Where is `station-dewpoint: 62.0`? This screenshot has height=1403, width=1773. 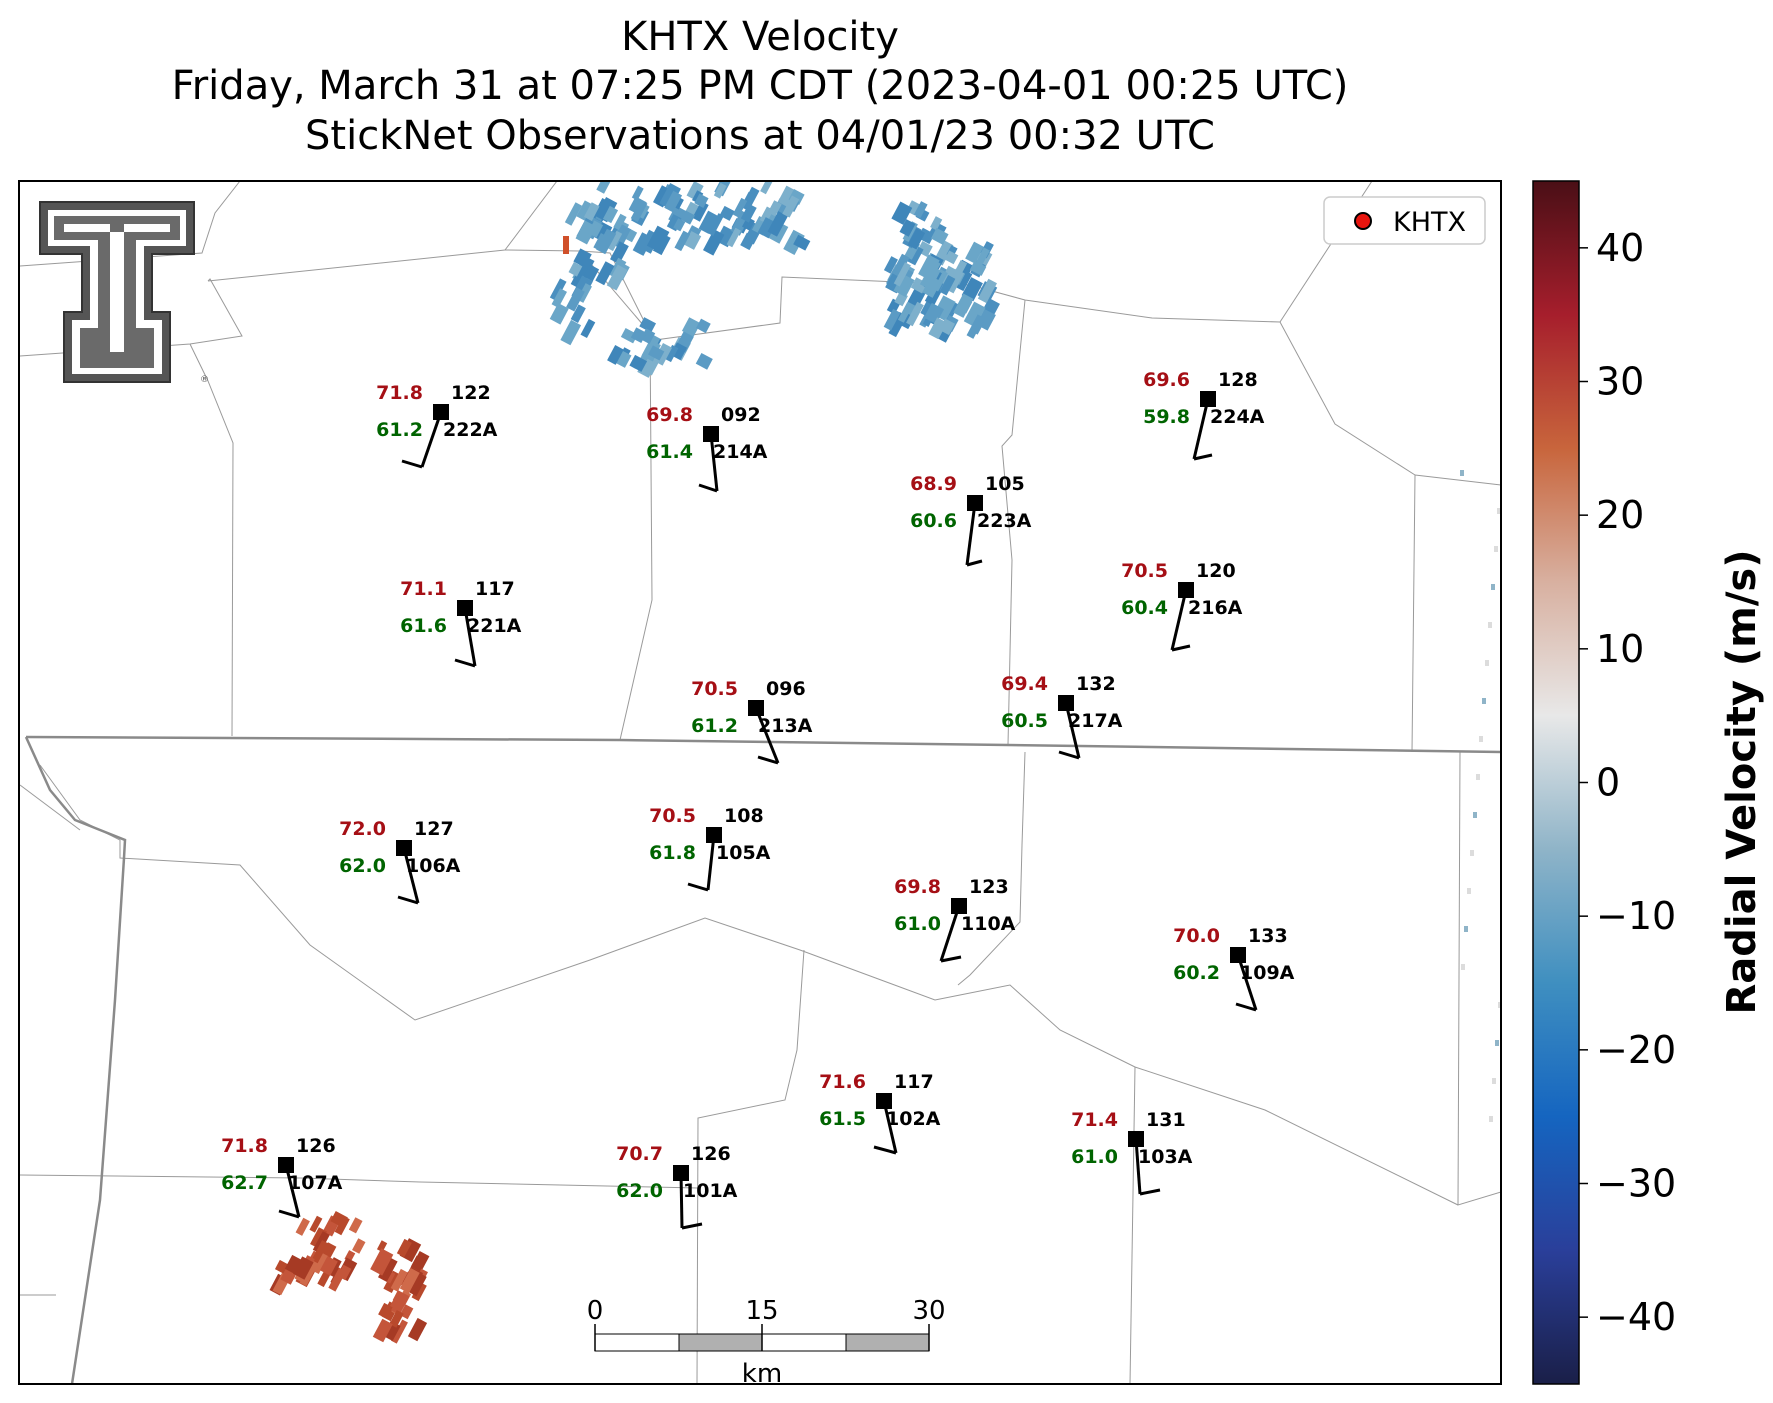
station-dewpoint: 62.0 is located at coordinates (639, 1191).